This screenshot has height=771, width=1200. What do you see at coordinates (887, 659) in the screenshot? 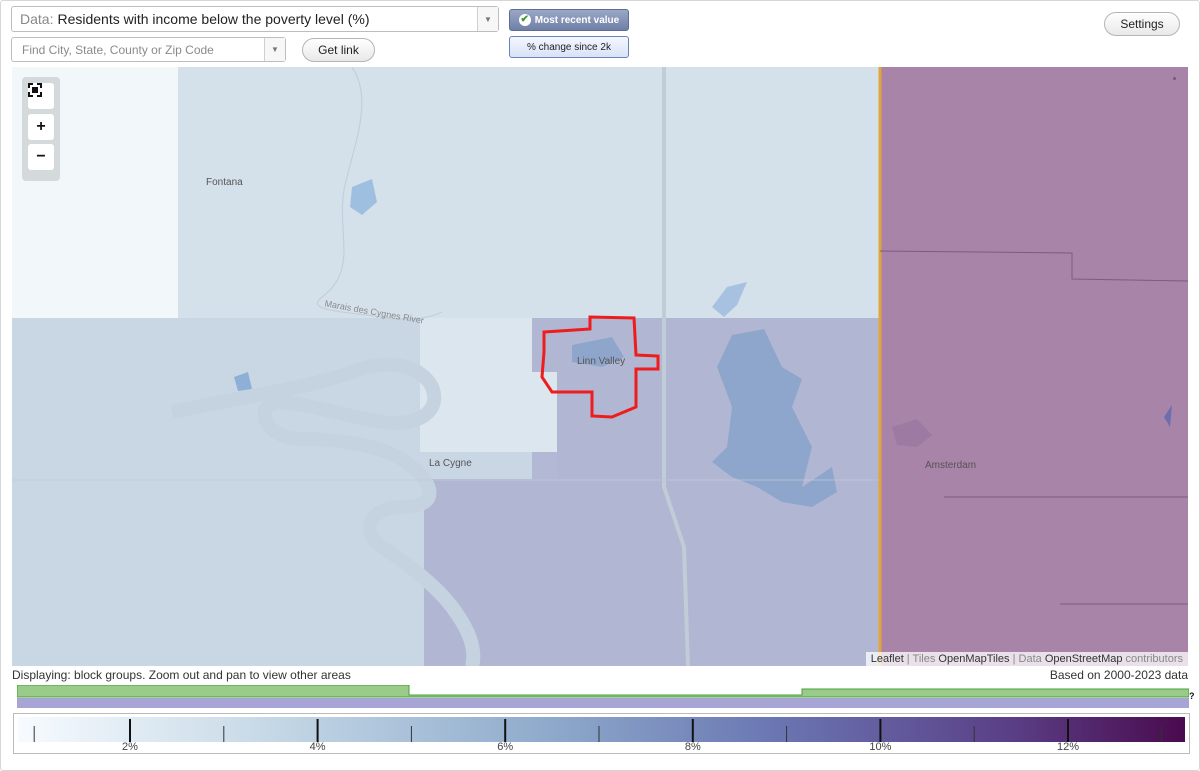
I see `attribution-leaflet-link: Leaflet` at bounding box center [887, 659].